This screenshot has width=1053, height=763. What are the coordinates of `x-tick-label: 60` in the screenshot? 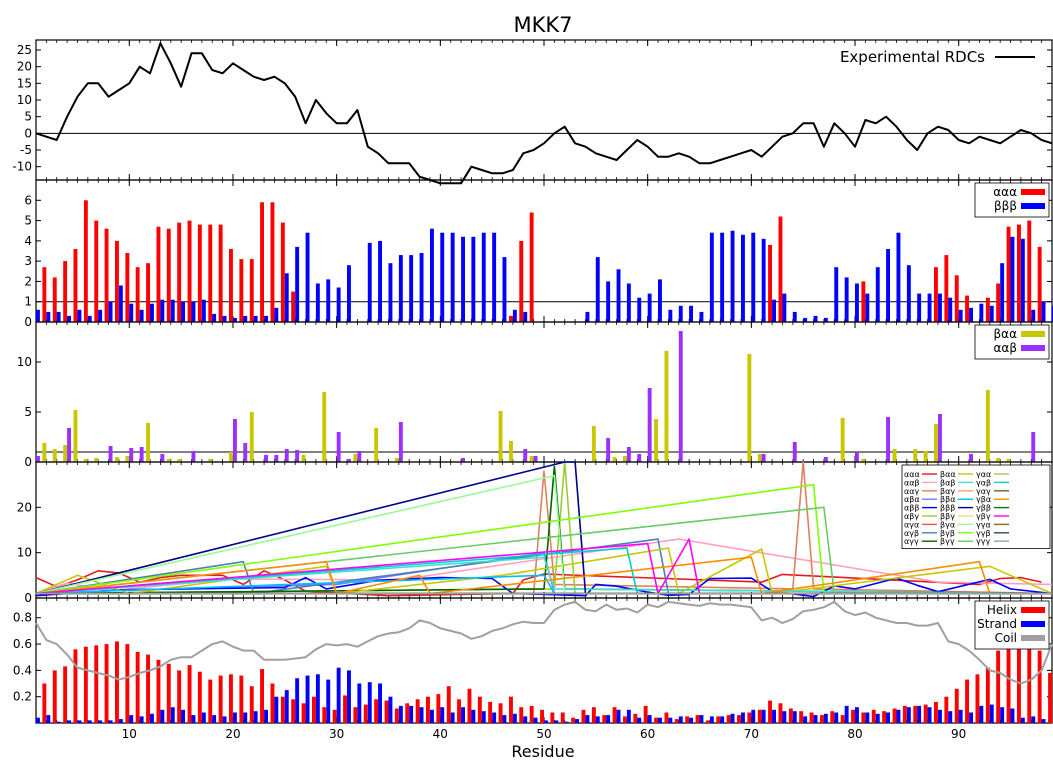 It's located at (647, 734).